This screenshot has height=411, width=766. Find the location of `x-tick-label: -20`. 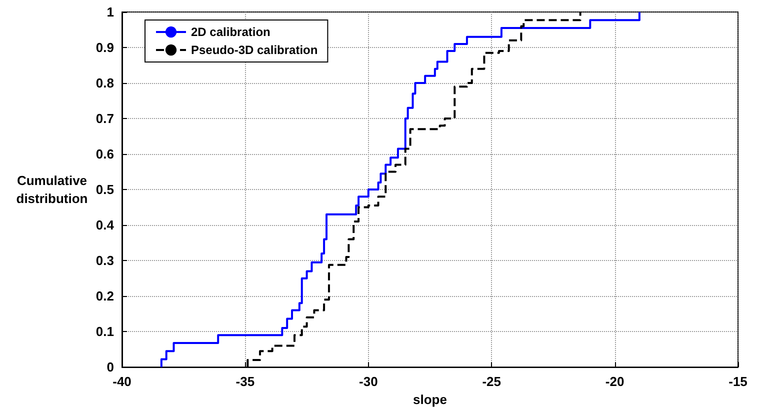

x-tick-label: -20 is located at coordinates (614, 382).